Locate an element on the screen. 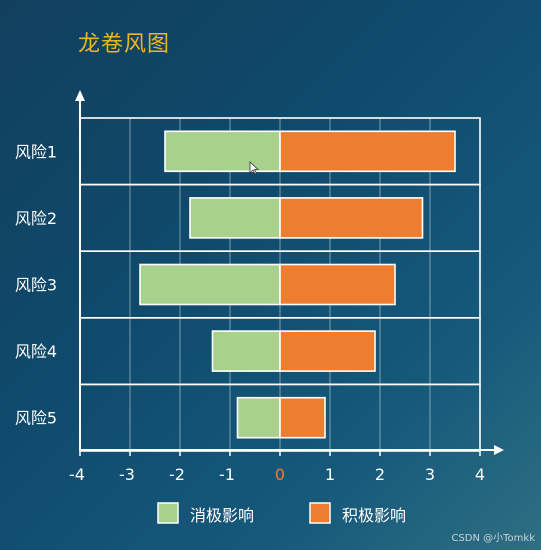 The image size is (541, 550). y-axis-arrow-icon is located at coordinates (80, 95).